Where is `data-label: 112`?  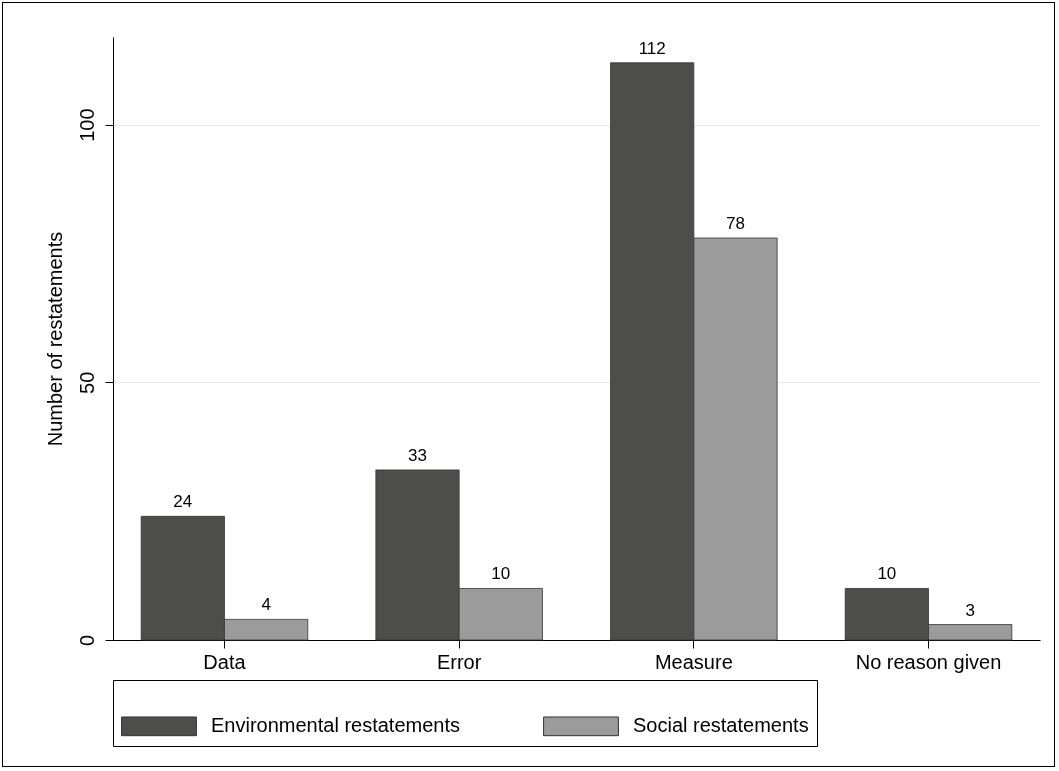
data-label: 112 is located at coordinates (652, 48).